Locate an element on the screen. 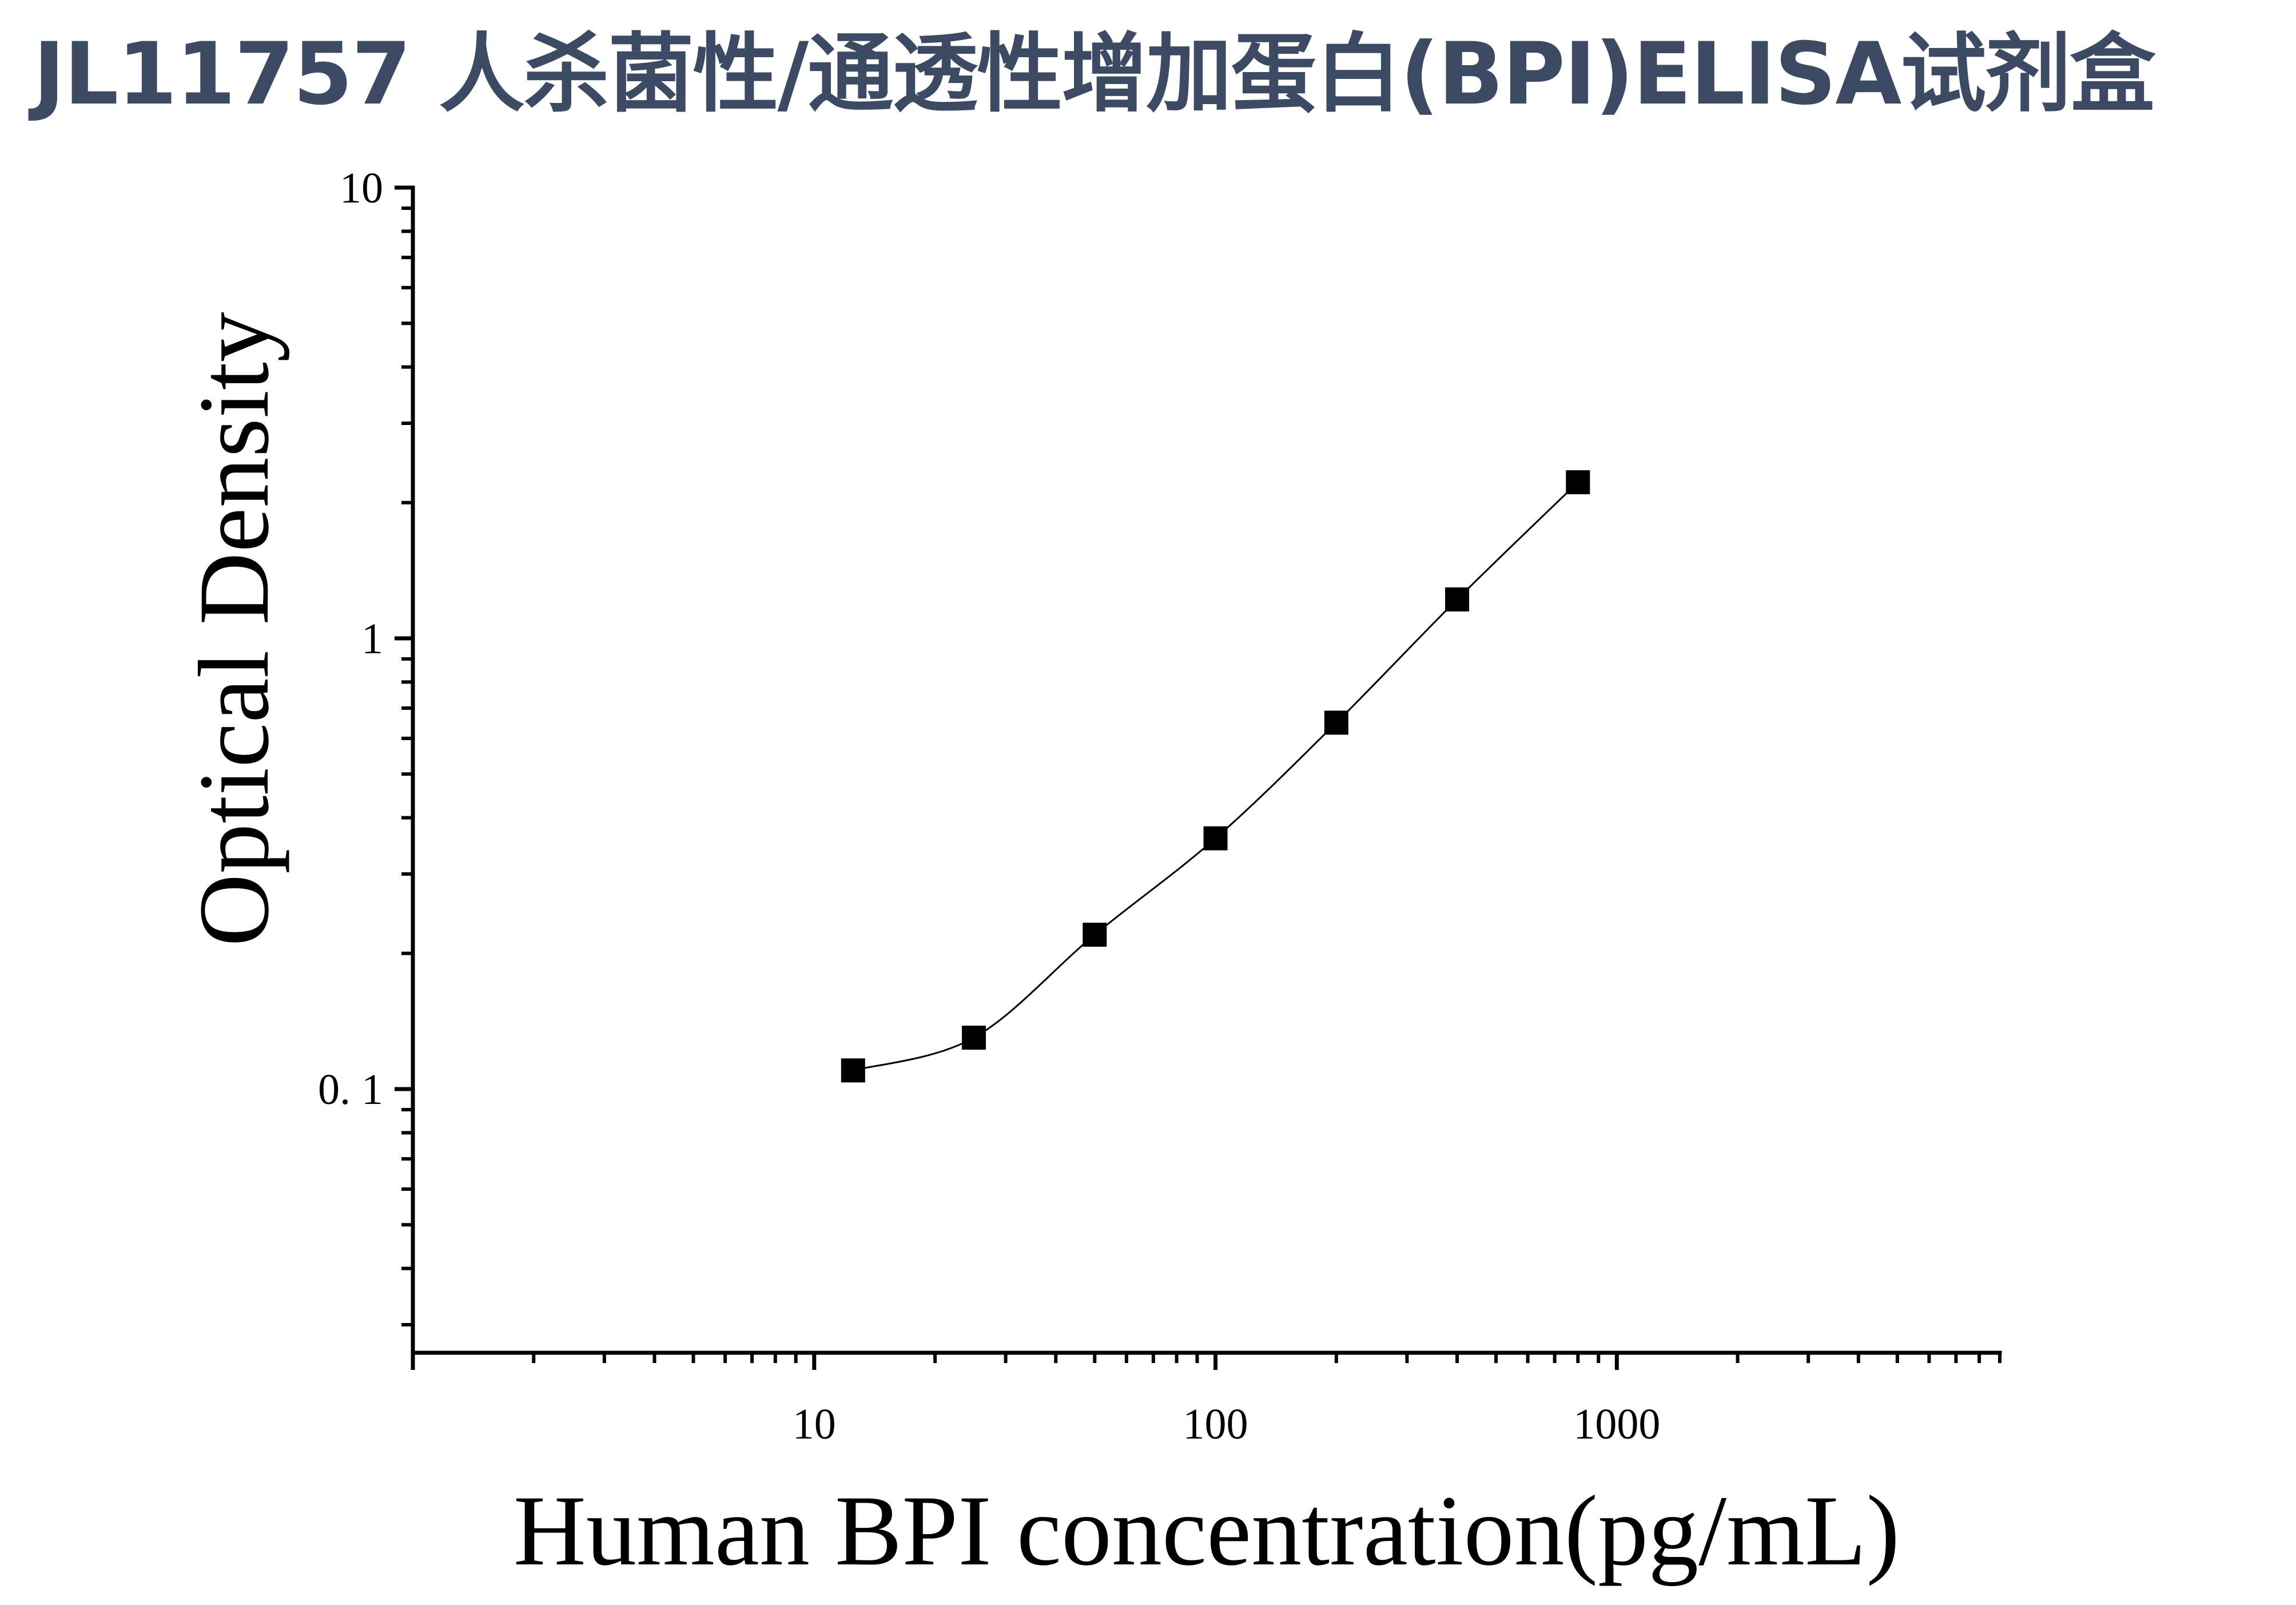 This screenshot has width=2296, height=1605. fit-curve is located at coordinates (1216, 776).